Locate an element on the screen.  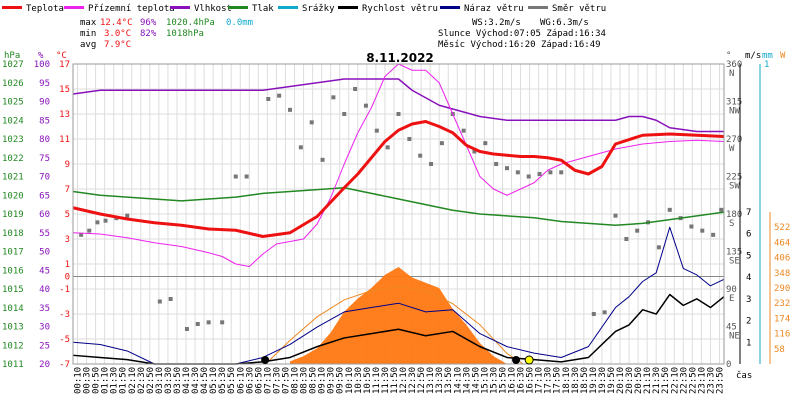
x-tick-label: 13:30 is located at coordinates (440, 380).